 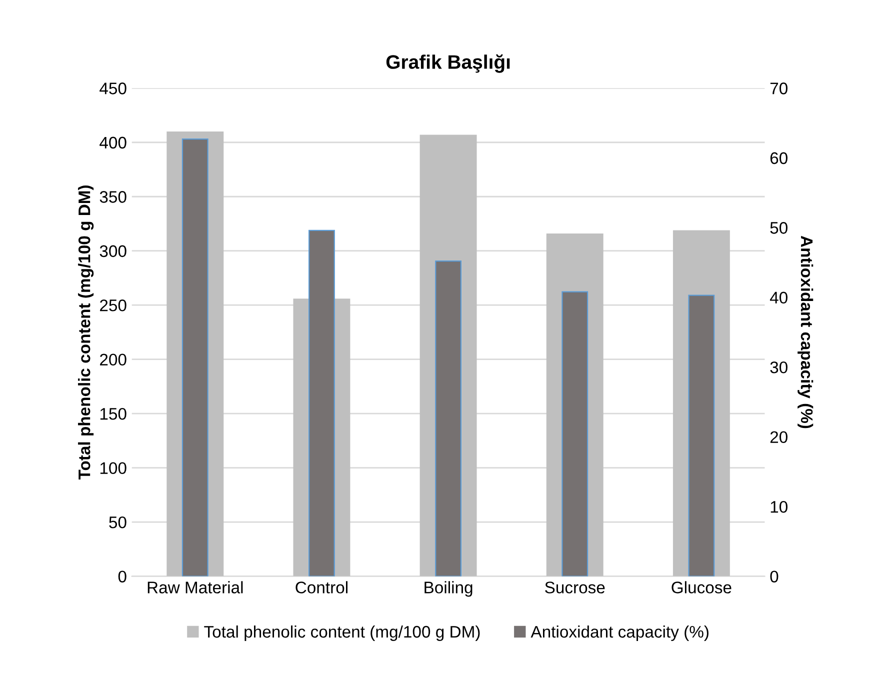 What do you see at coordinates (779, 228) in the screenshot?
I see `y2-tick-label: 50` at bounding box center [779, 228].